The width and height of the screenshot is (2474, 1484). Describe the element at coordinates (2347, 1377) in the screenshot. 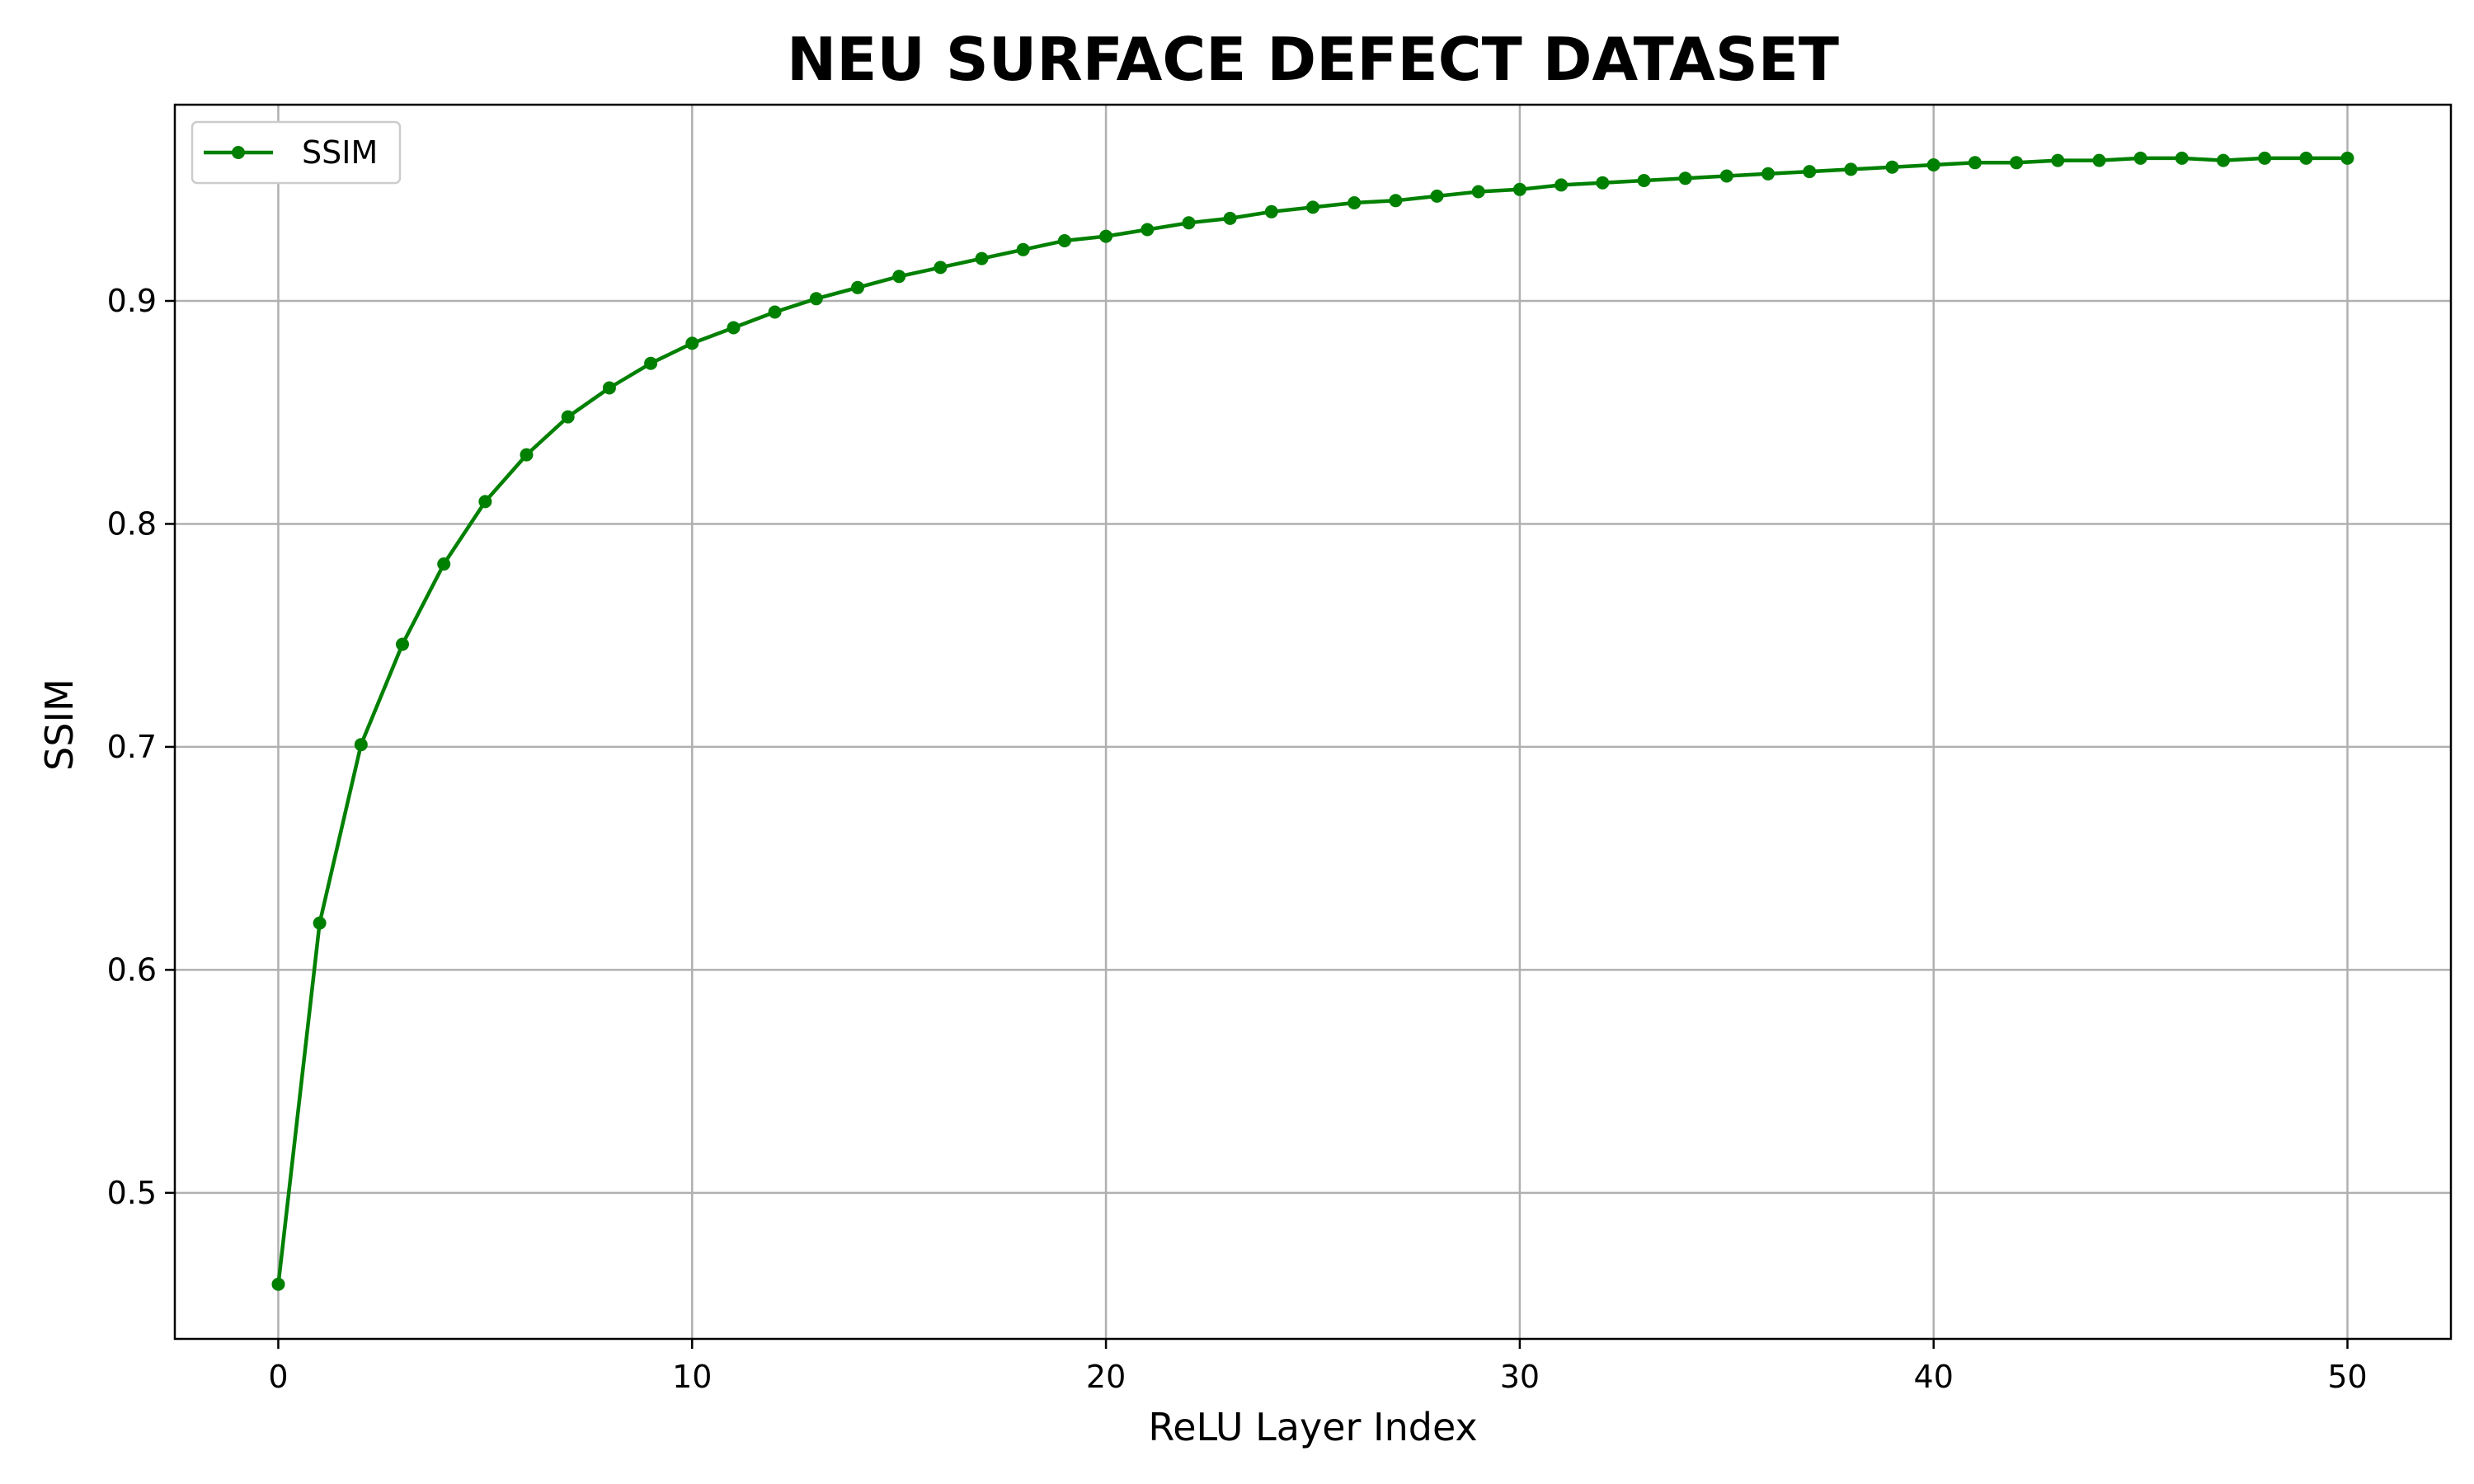

I see `x-tick-label: 50` at that location.